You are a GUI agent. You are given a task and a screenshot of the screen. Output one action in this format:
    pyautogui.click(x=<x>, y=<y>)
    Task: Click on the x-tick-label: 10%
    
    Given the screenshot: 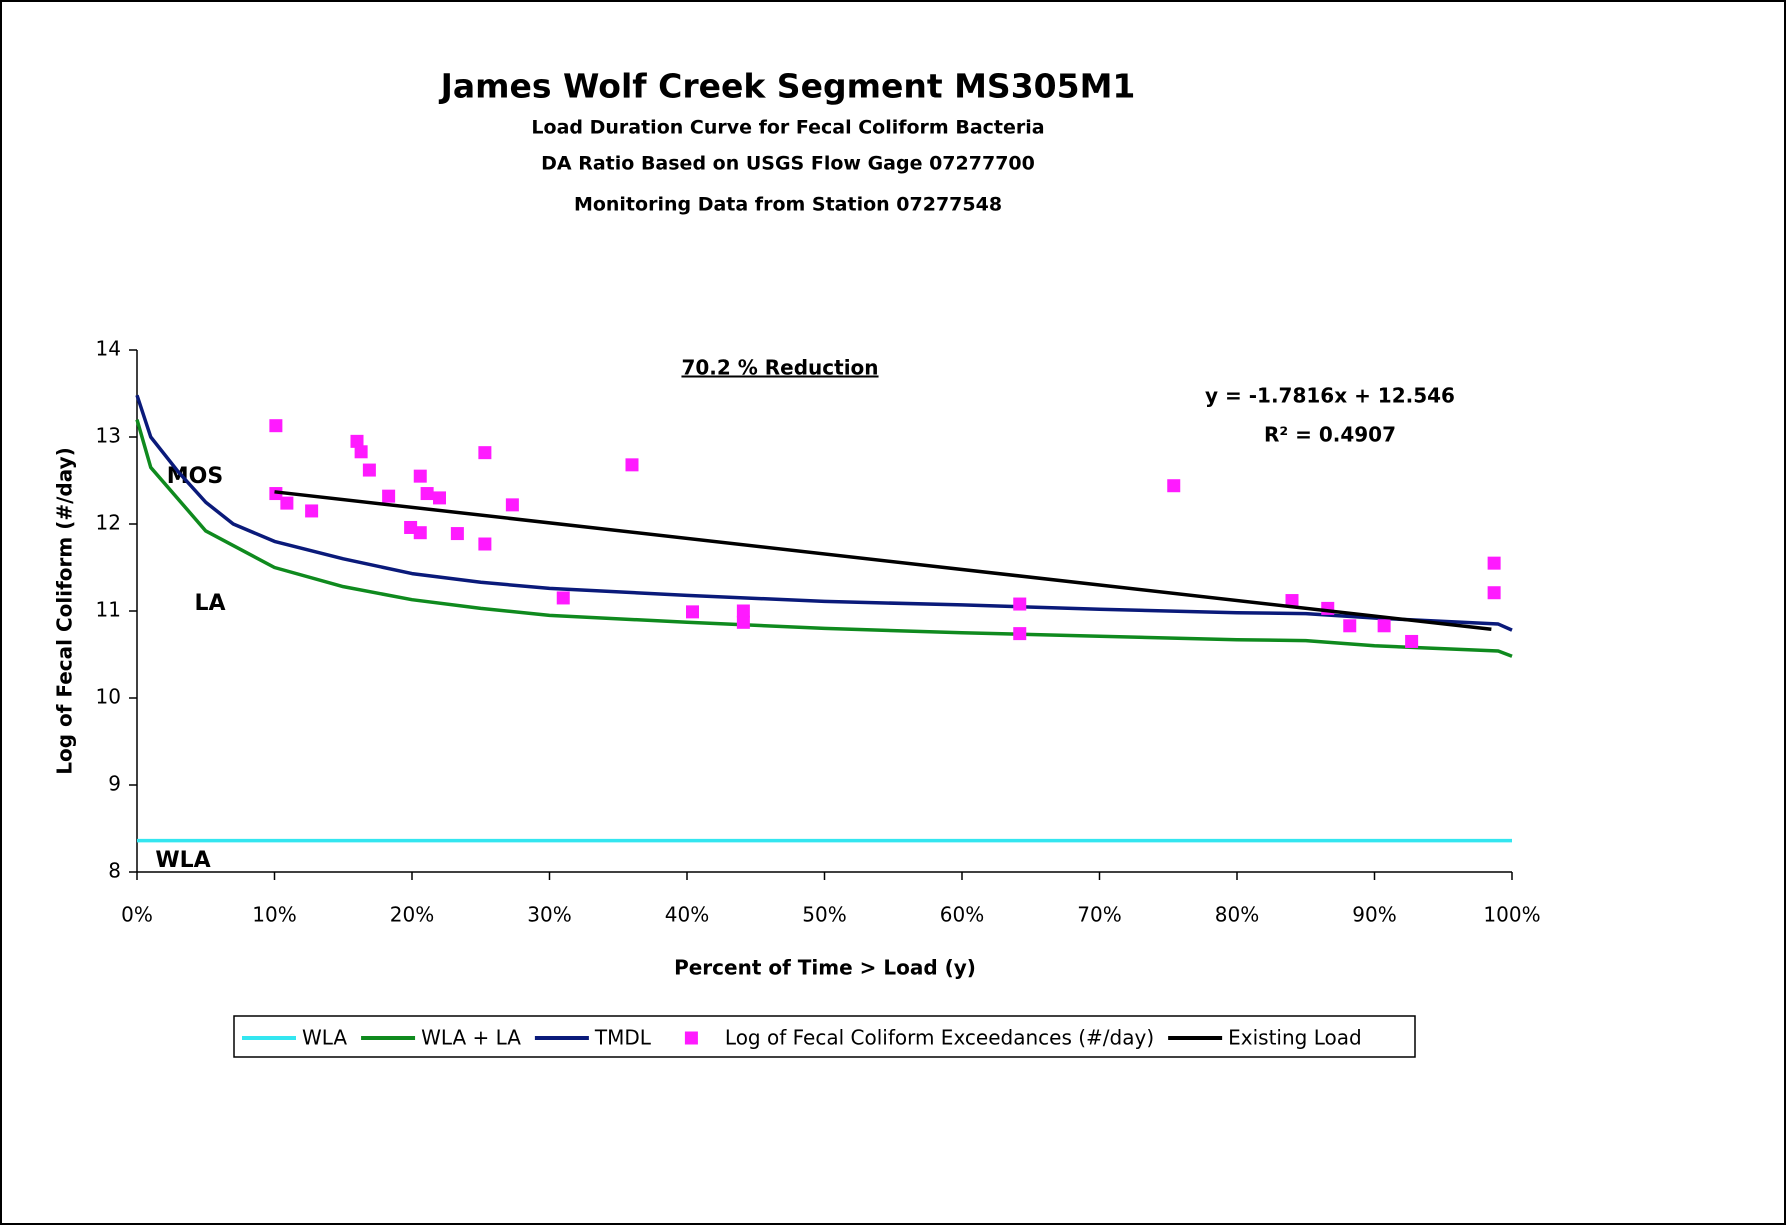 What is the action you would take?
    pyautogui.click(x=274, y=915)
    